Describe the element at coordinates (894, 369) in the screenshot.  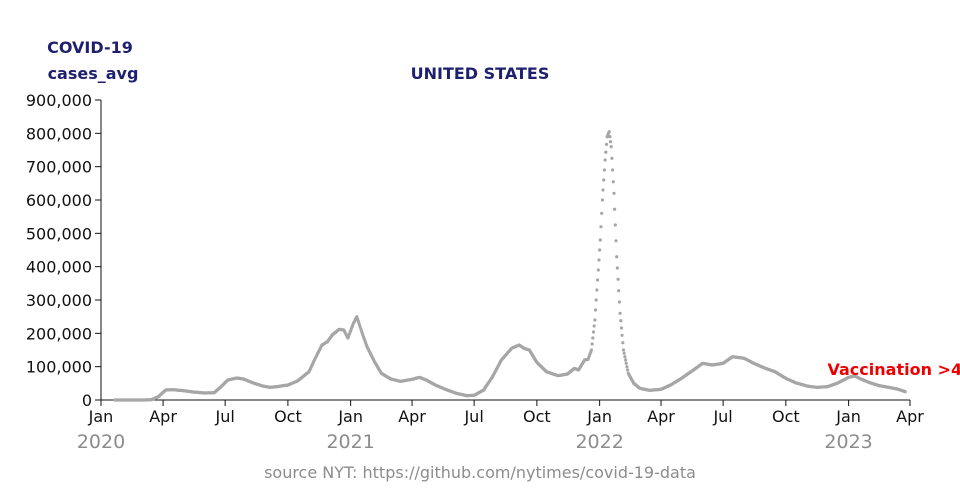
I see `vaccination-annotation: Vaccination >40%` at that location.